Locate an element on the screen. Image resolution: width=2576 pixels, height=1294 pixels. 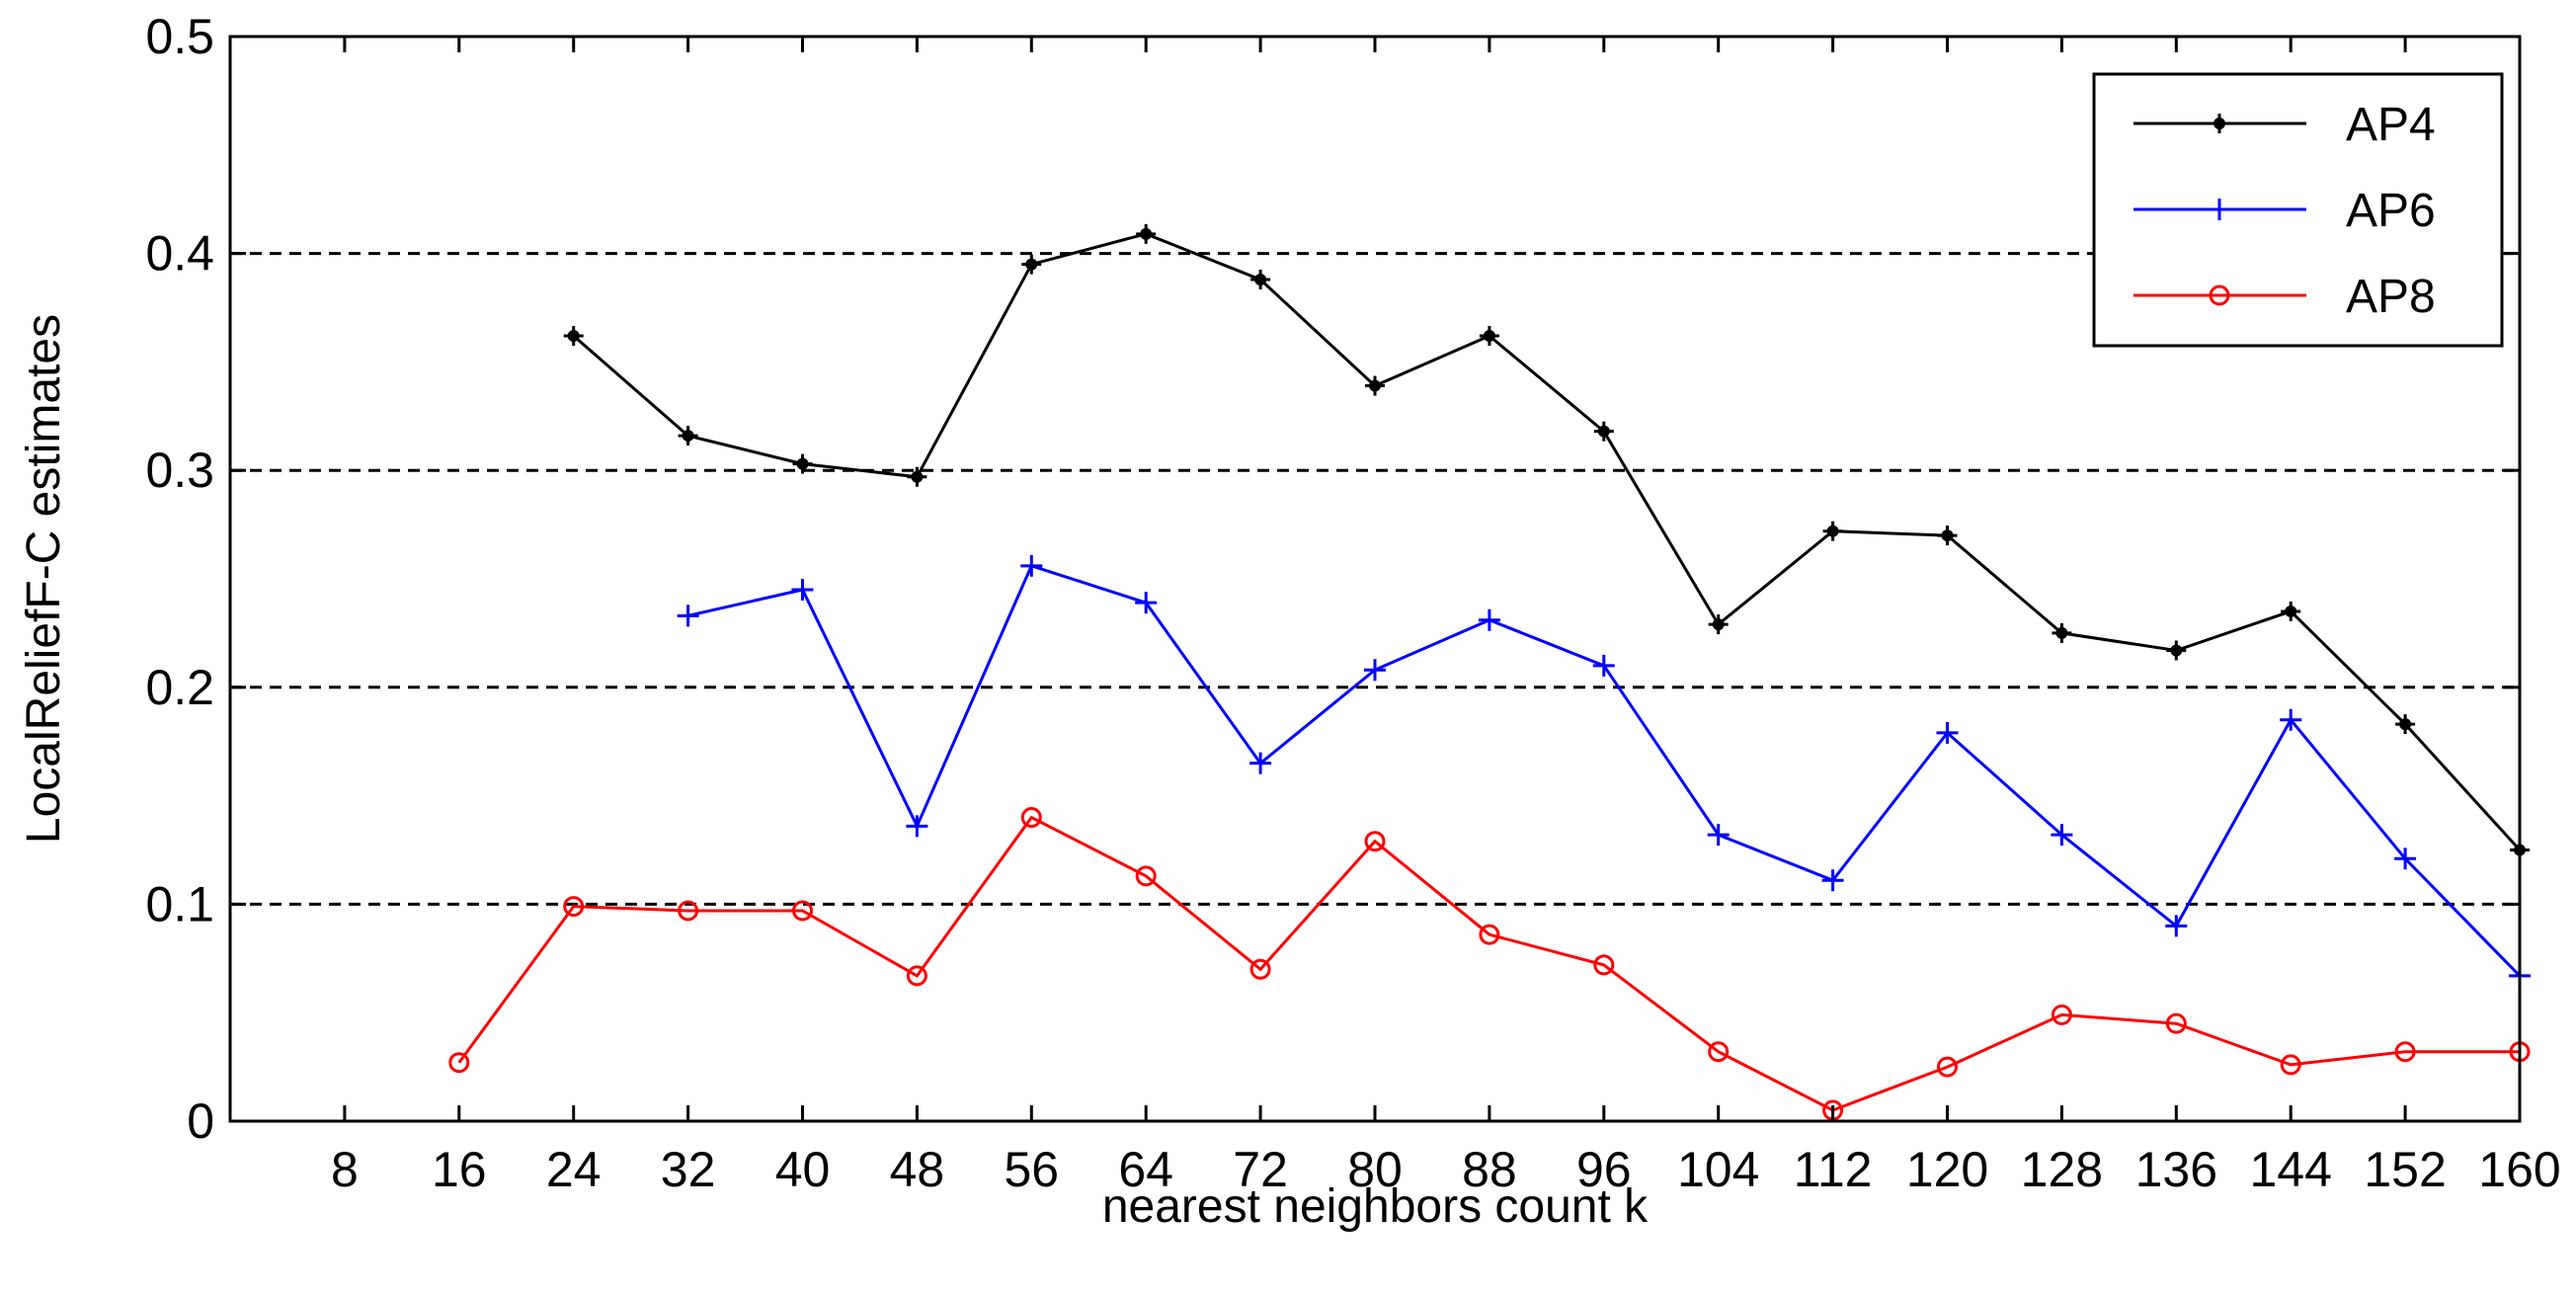
x-tick-label: 40 is located at coordinates (803, 1169).